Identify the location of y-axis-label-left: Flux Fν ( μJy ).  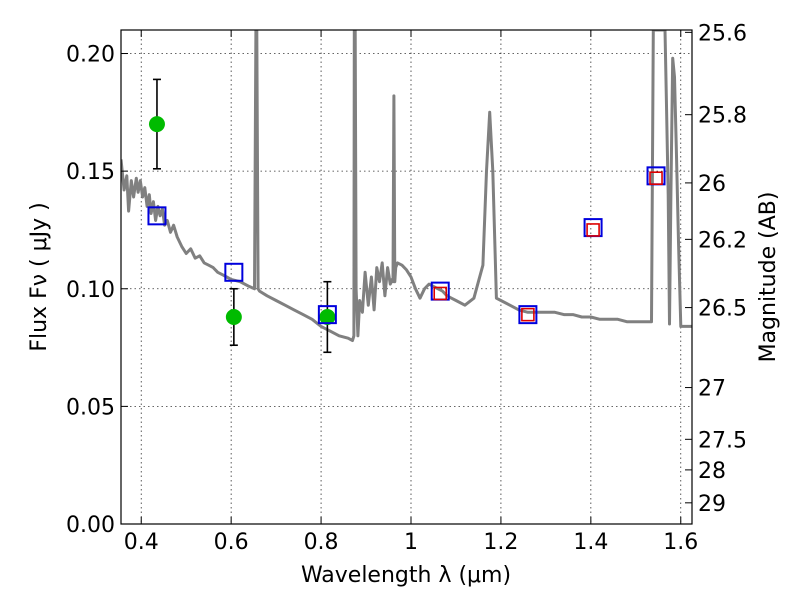
(39, 276).